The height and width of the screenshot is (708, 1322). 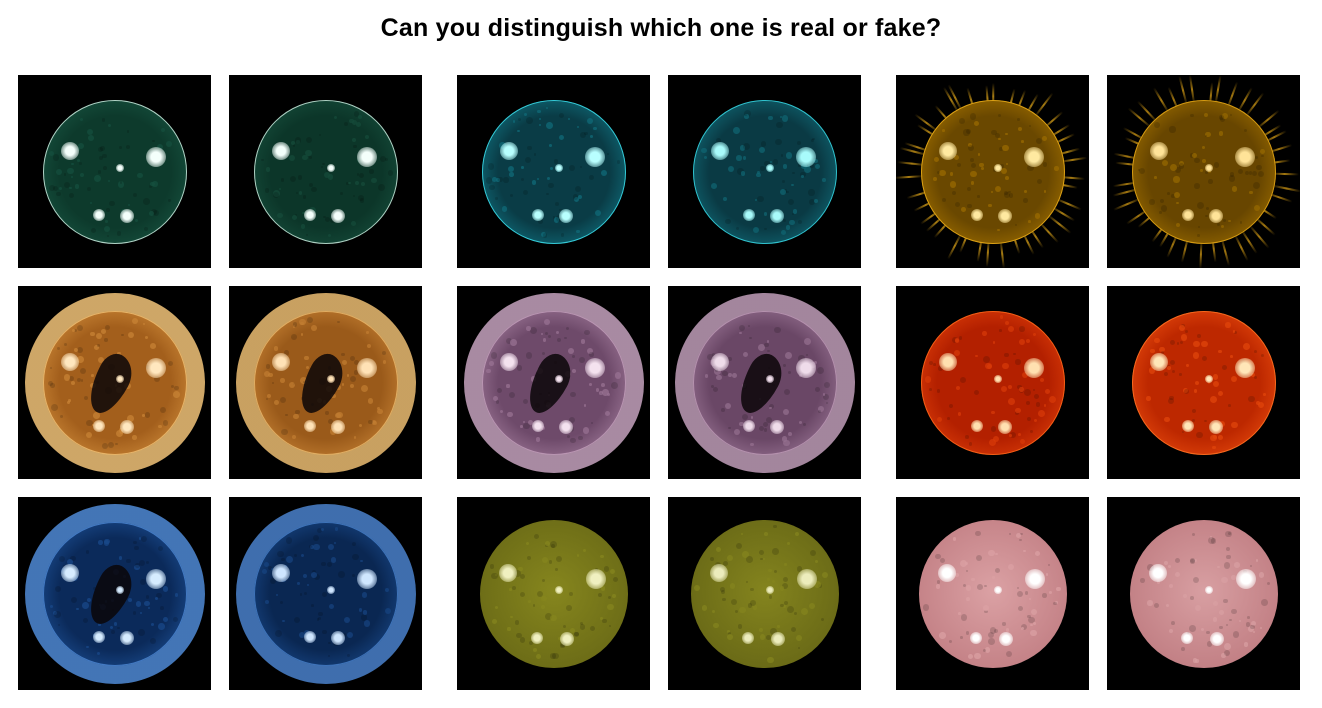 What do you see at coordinates (992, 382) in the screenshot?
I see `solar-image-red-a` at bounding box center [992, 382].